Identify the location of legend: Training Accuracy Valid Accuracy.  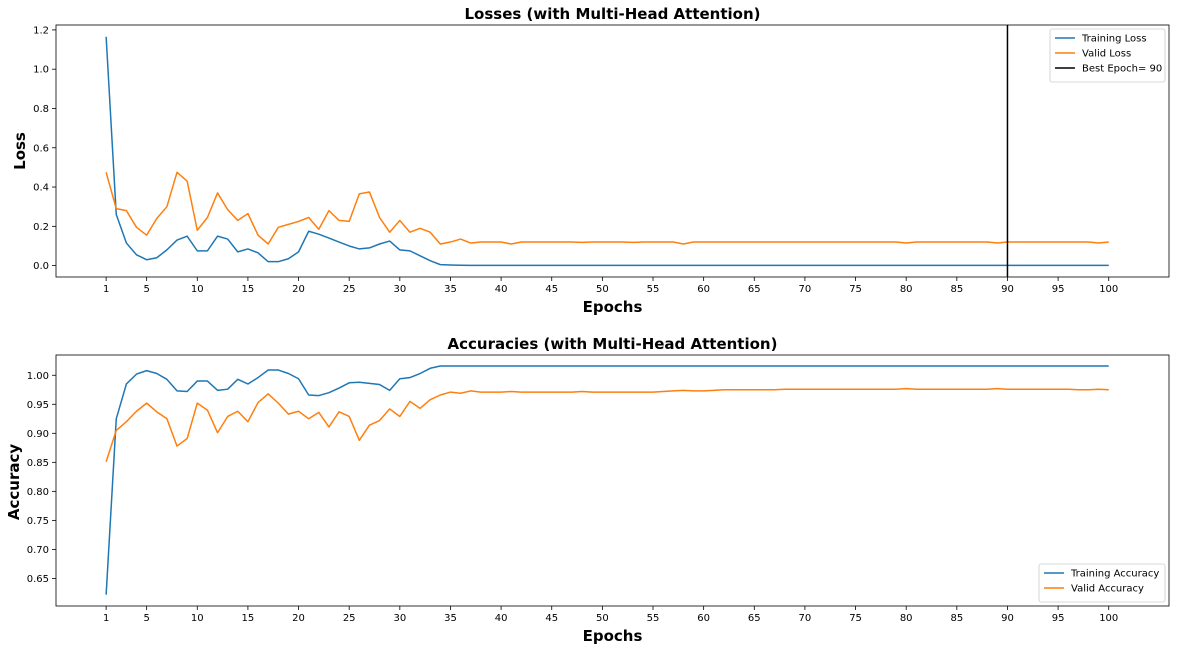
(1102, 583).